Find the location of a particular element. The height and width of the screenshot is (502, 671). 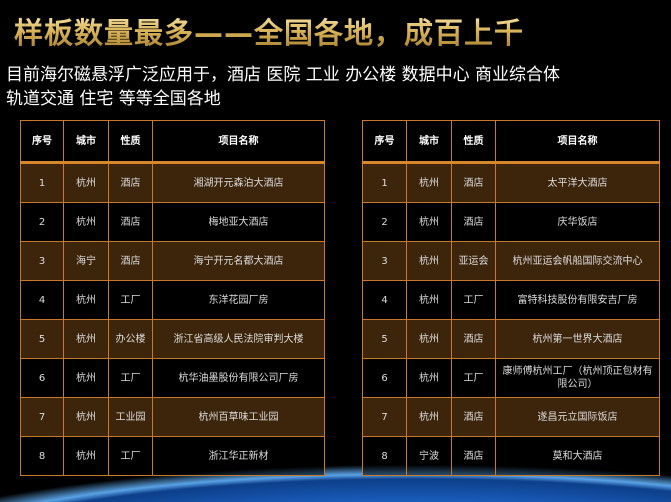

subtitle-line-2: 轨道交通 住宅 等等全国各地 is located at coordinates (113, 99).